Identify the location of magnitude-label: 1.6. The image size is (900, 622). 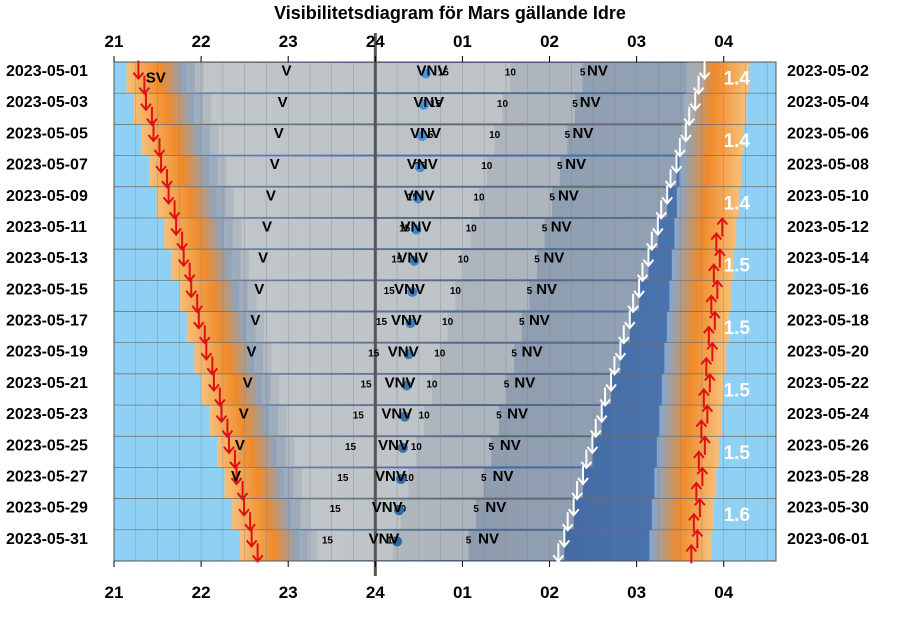
(737, 515).